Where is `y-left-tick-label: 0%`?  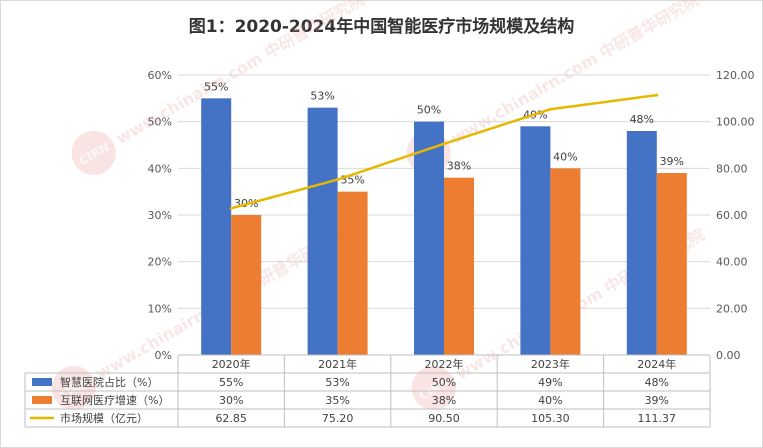 y-left-tick-label: 0% is located at coordinates (163, 355).